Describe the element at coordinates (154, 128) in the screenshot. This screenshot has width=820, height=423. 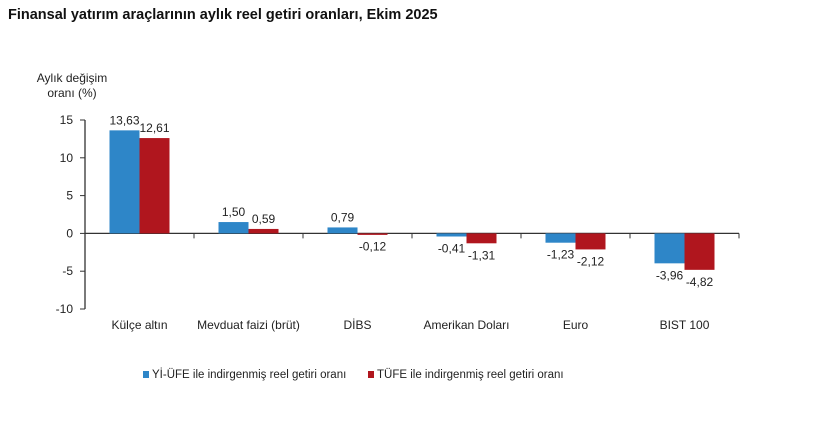
I see `data-label: 12,61` at that location.